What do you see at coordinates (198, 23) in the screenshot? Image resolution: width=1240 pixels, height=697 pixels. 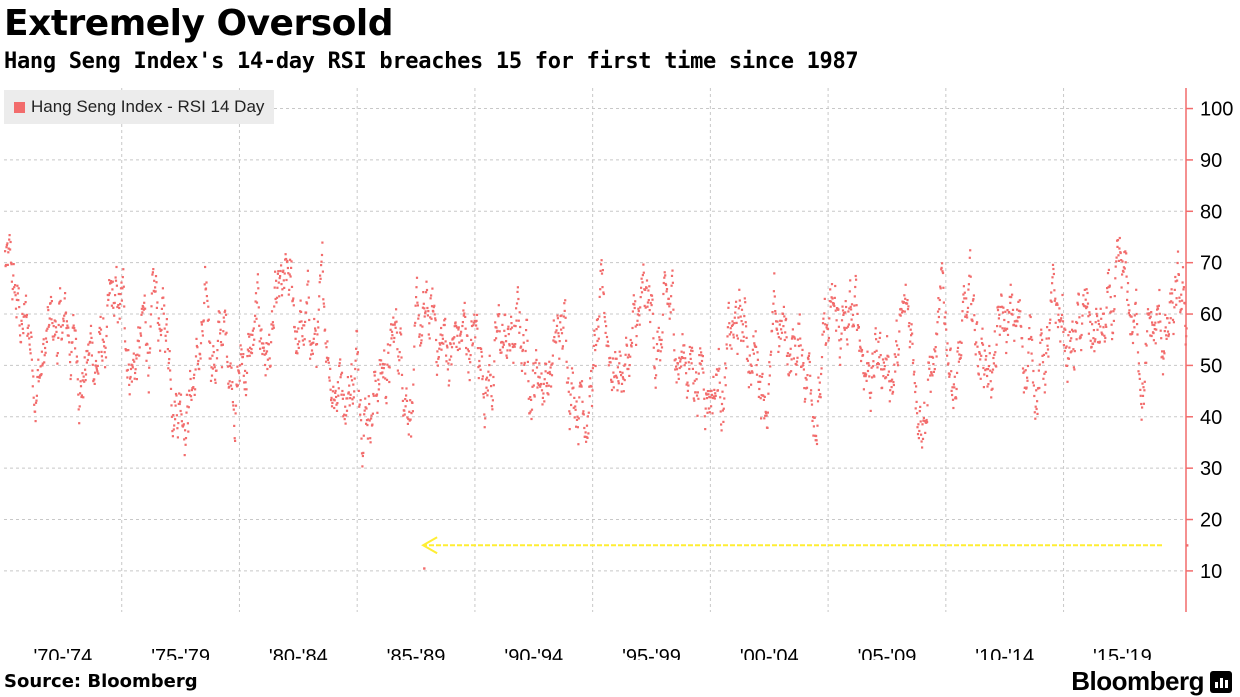 I see `chart-title: Extremely Oversold` at bounding box center [198, 23].